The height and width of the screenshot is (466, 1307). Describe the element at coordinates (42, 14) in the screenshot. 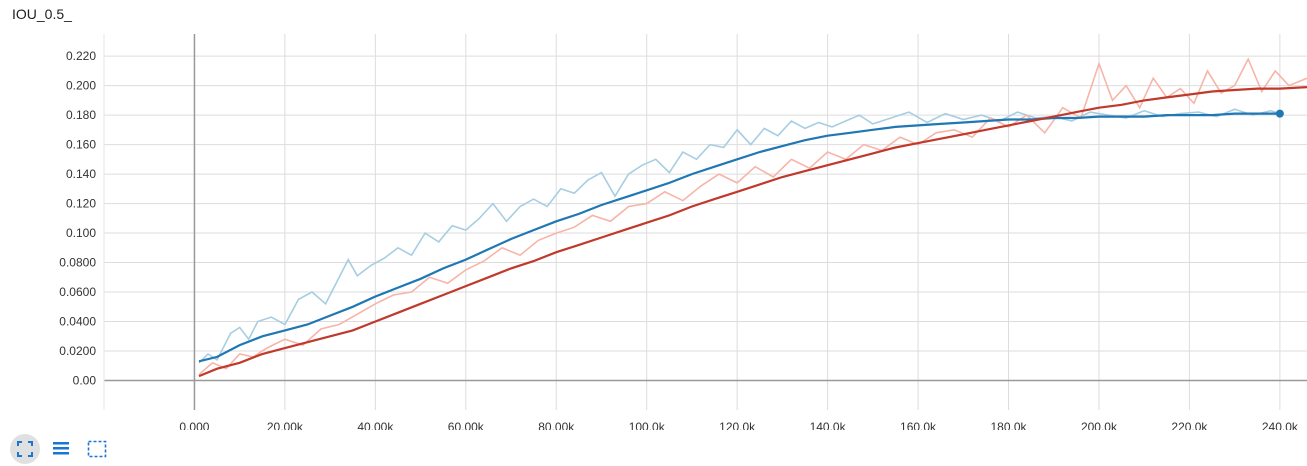

I see `chart-title: IOU_0.5_` at that location.